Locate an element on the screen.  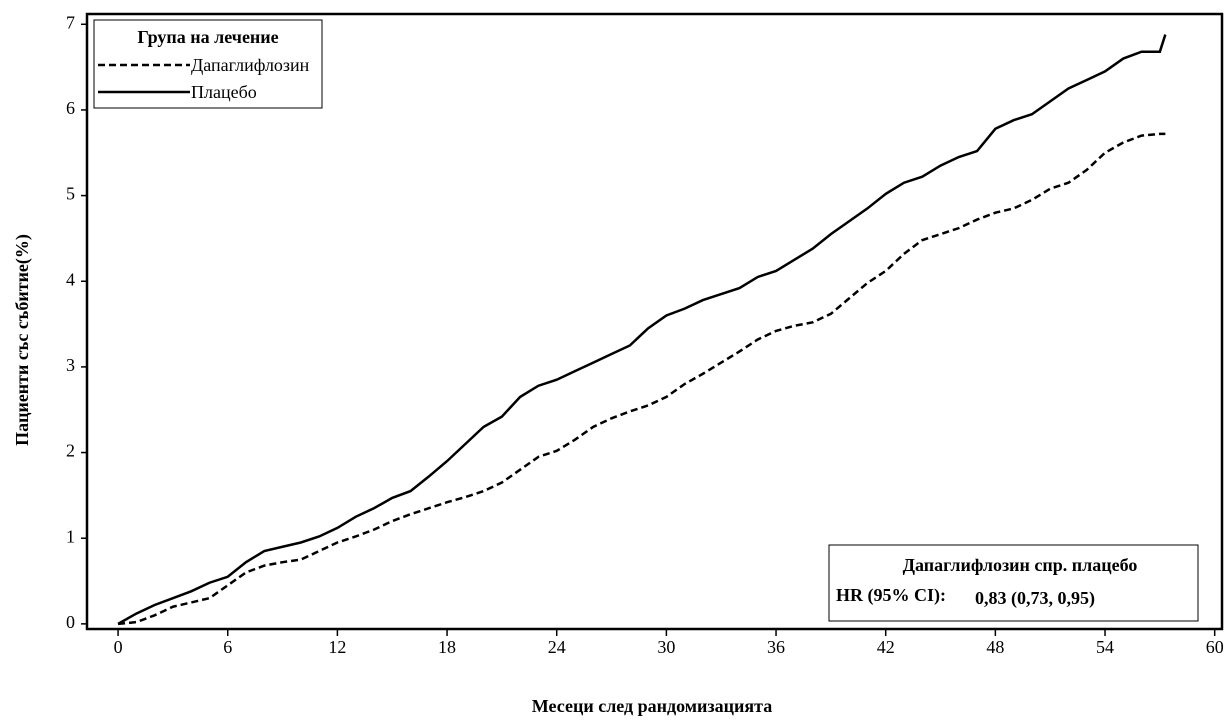
x-tick-label: 6 is located at coordinates (227, 647).